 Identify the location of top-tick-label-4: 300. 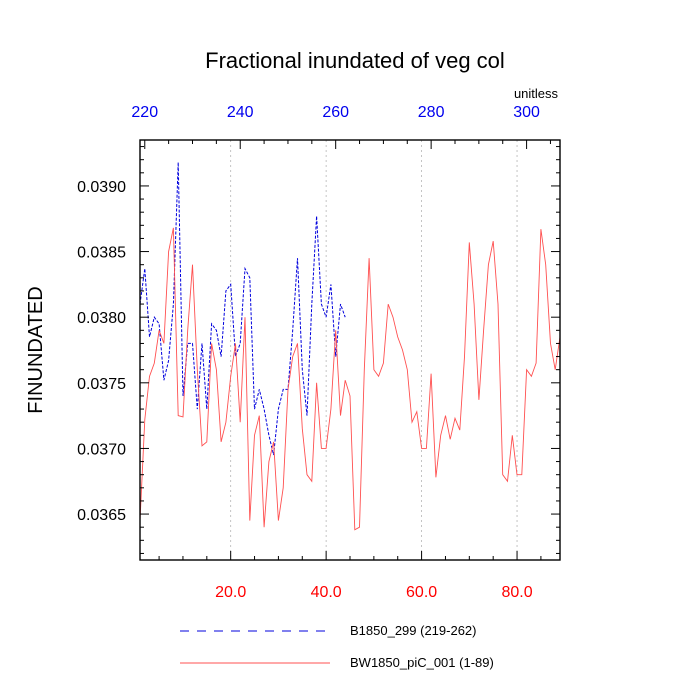
(526, 112).